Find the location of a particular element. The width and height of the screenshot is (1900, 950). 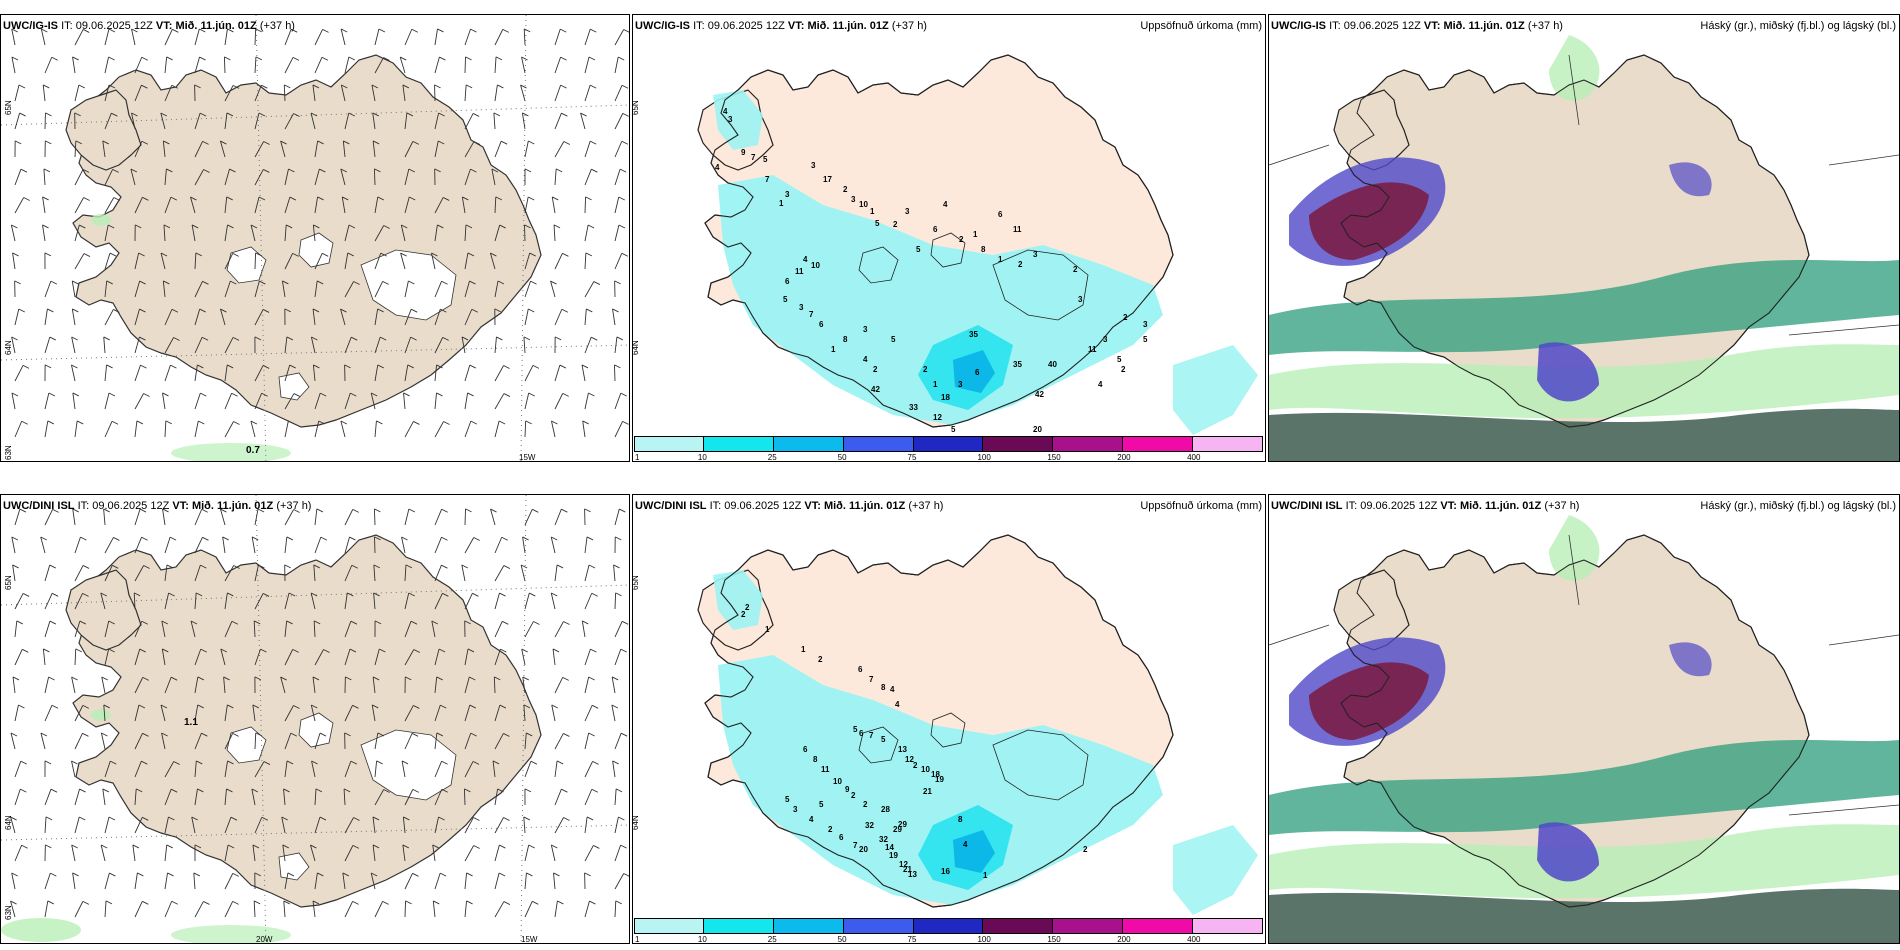

precip-value: 35 is located at coordinates (1017, 364).